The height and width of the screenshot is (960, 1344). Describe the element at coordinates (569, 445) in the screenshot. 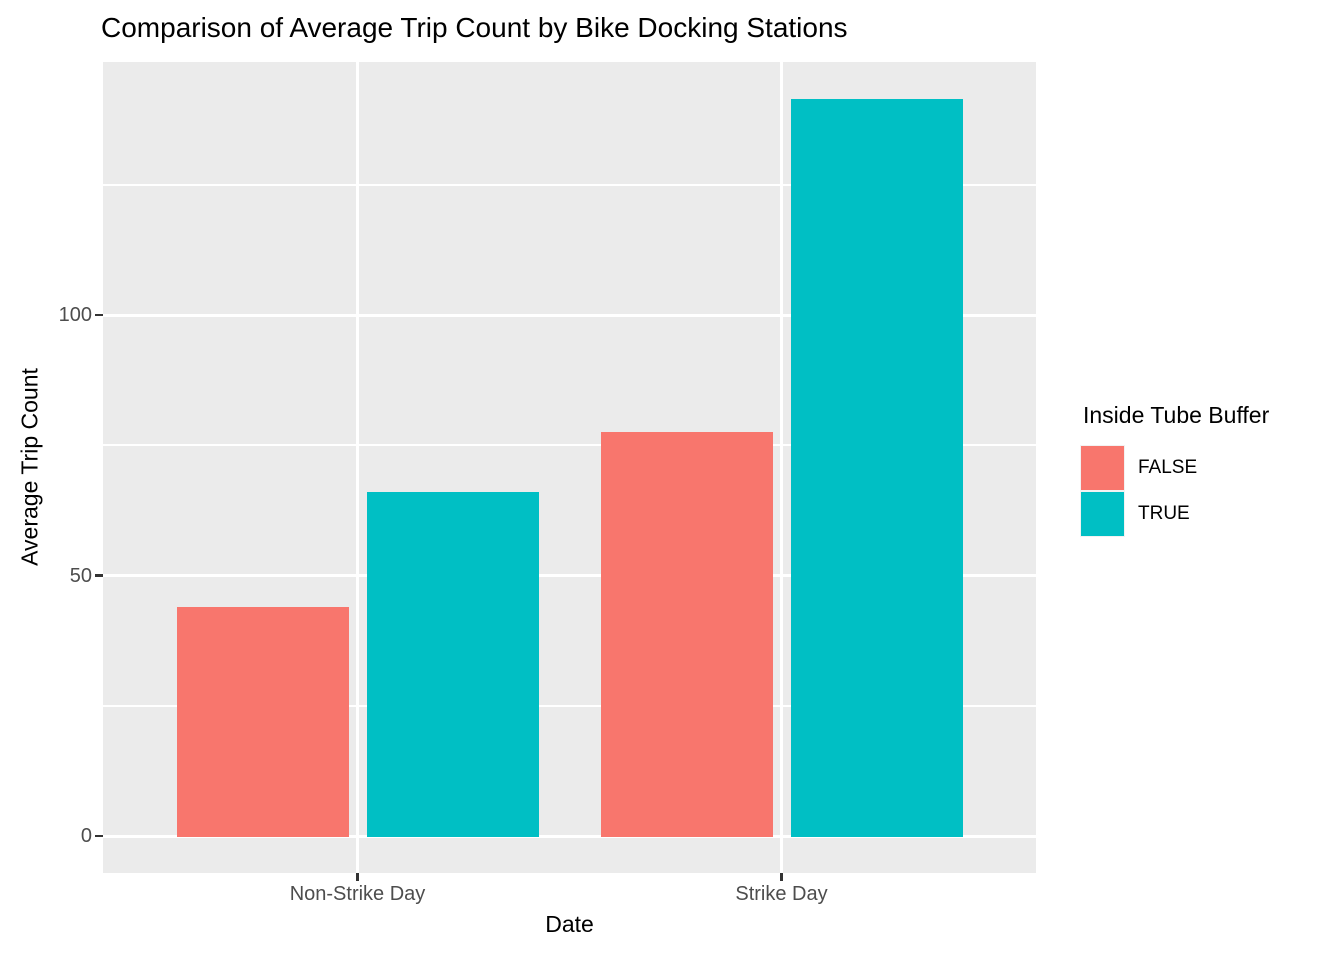

I see `gridline-minor-y75` at that location.